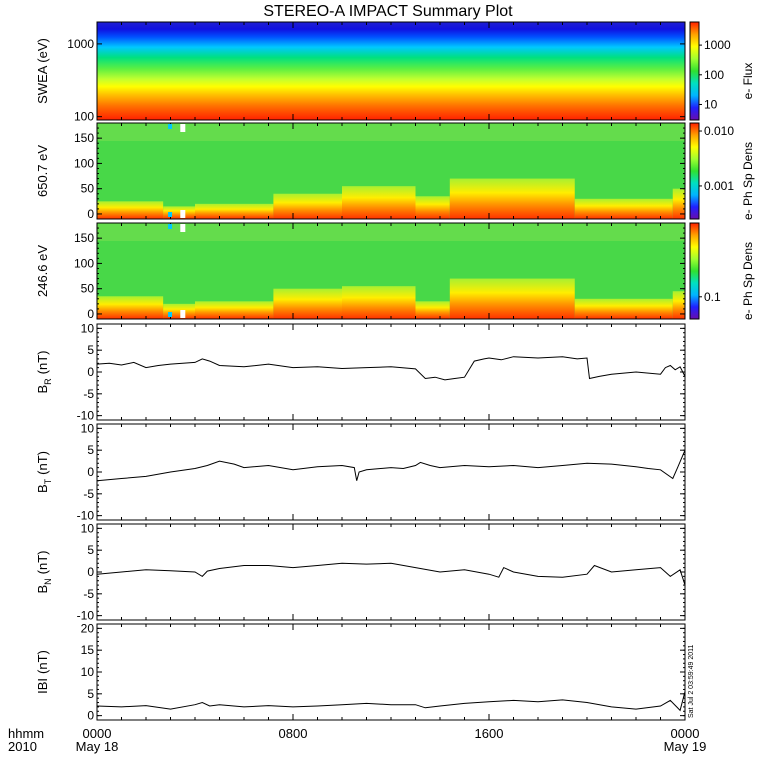 The height and width of the screenshot is (780, 780). I want to click on y-tick-label: 1000, so click(80, 44).